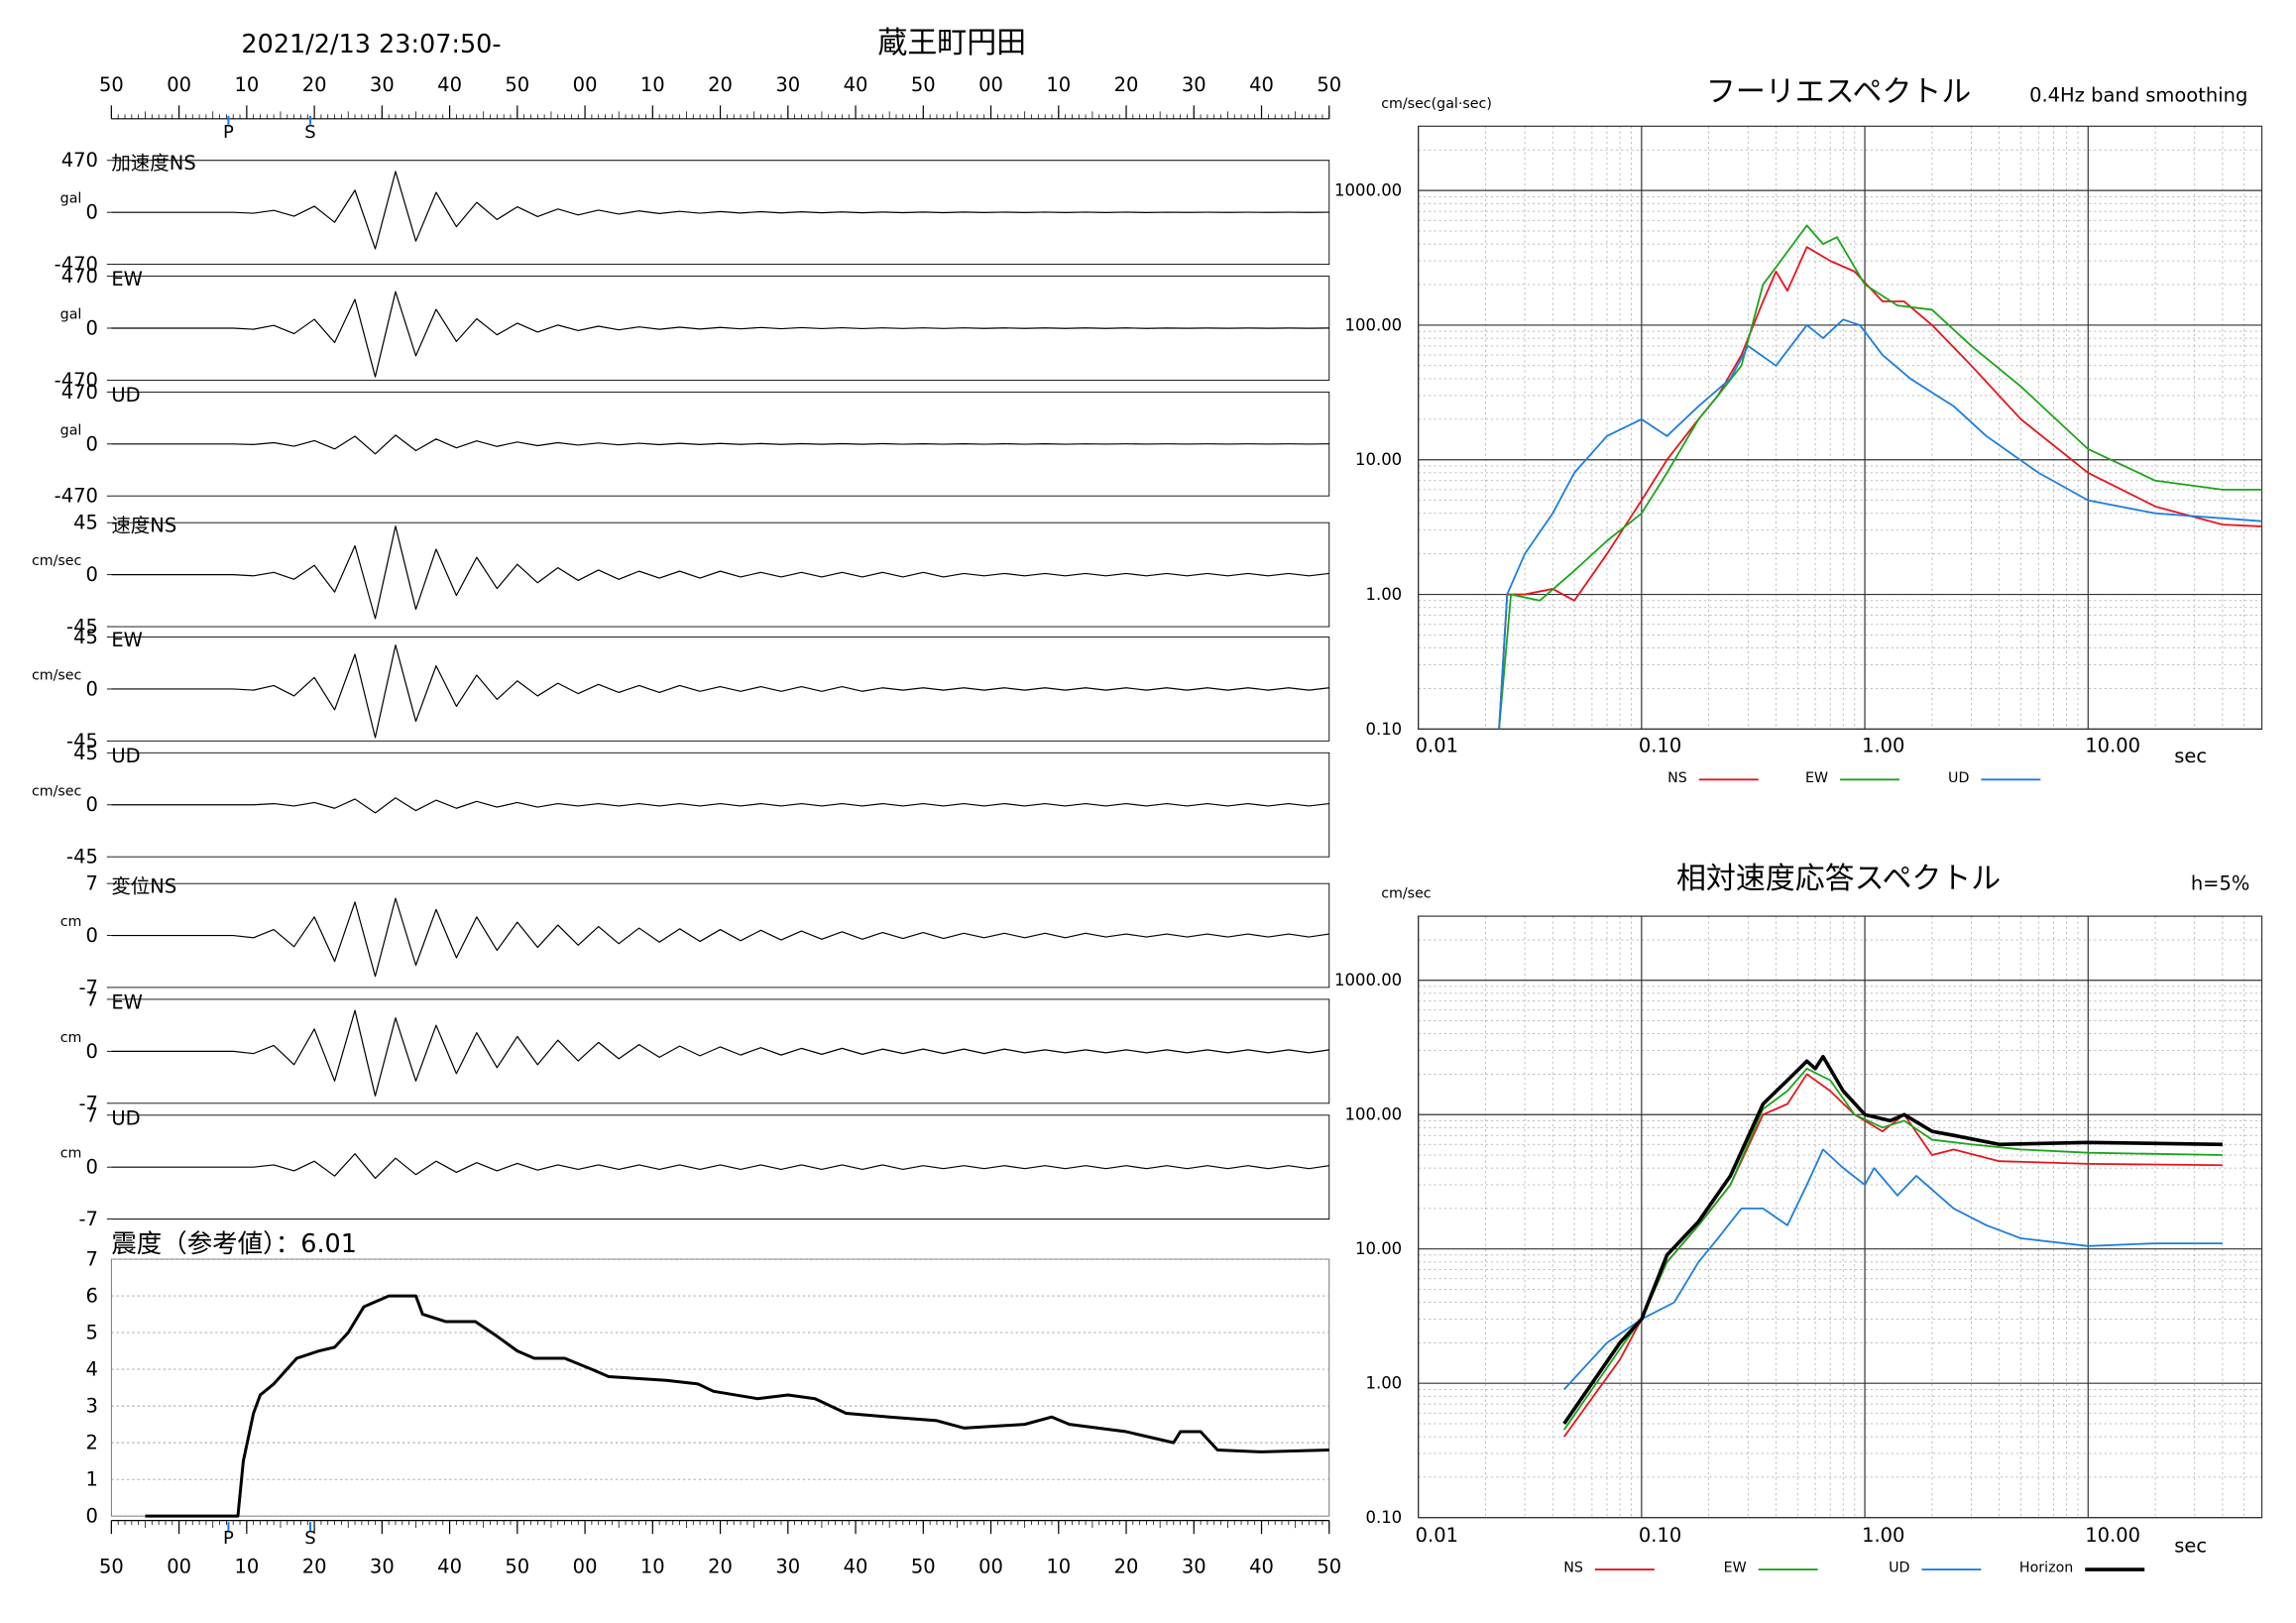 This screenshot has width=2296, height=1623. What do you see at coordinates (229, 1538) in the screenshot?
I see `phase-label: P` at bounding box center [229, 1538].